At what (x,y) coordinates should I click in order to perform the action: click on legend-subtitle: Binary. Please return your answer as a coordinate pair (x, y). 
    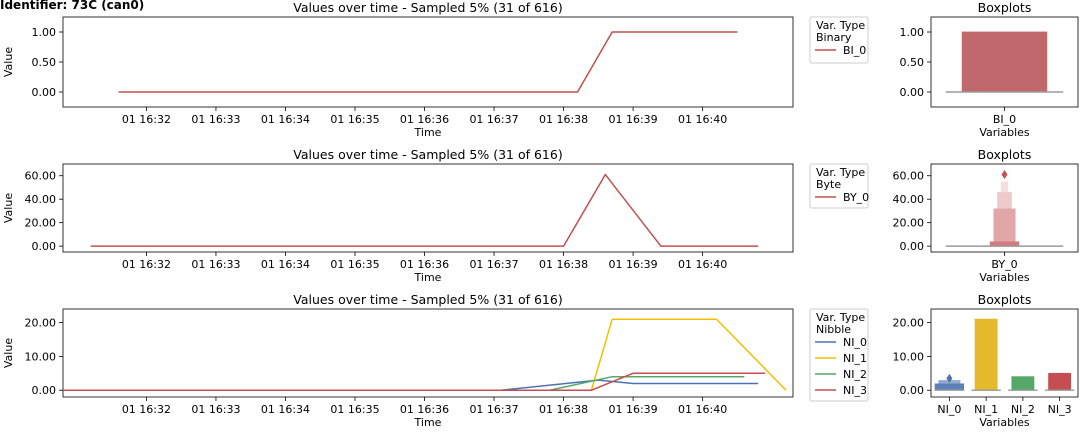
    Looking at the image, I should click on (834, 37).